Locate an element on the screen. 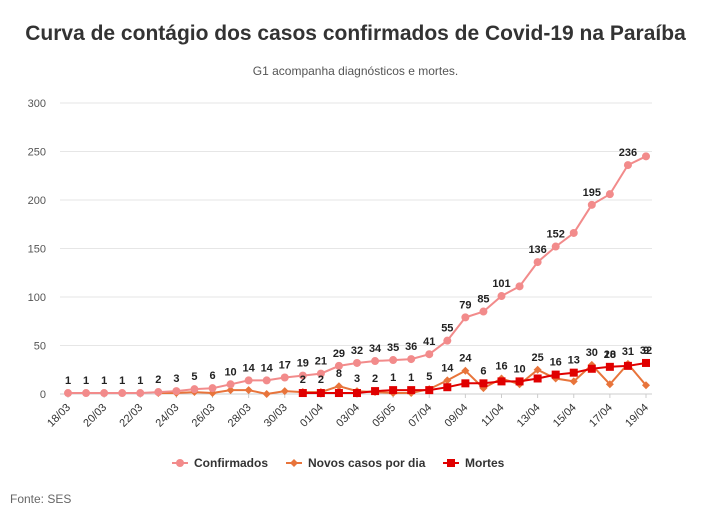 This screenshot has height=528, width=711. data-label-confirmados: 32 is located at coordinates (357, 351).